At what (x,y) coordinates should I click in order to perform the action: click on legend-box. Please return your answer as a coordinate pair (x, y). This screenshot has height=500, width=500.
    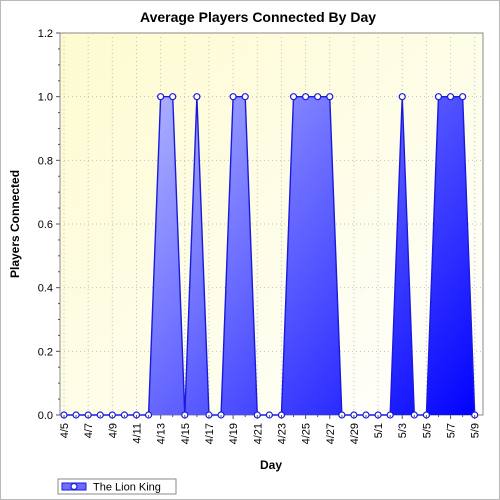
    Looking at the image, I should click on (117, 486).